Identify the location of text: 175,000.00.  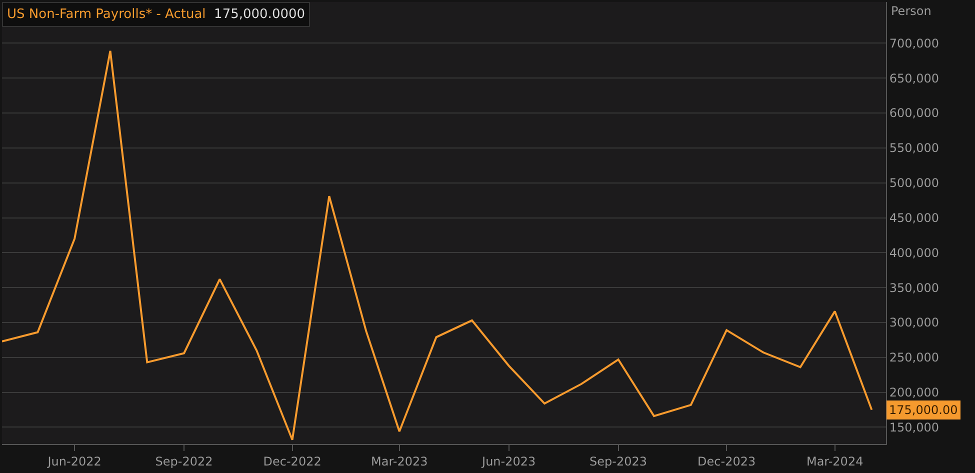
(923, 410).